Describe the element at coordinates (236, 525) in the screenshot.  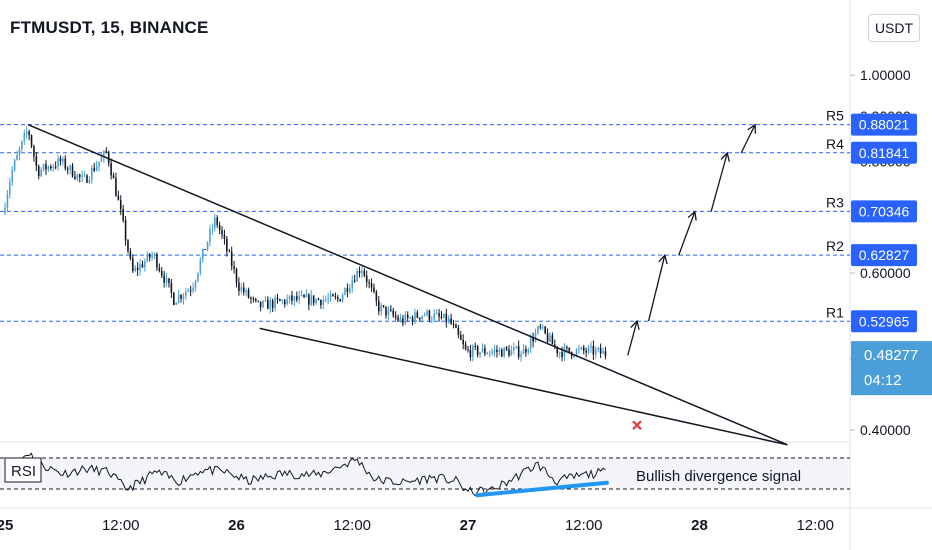
I see `x-tick-label: 26` at that location.